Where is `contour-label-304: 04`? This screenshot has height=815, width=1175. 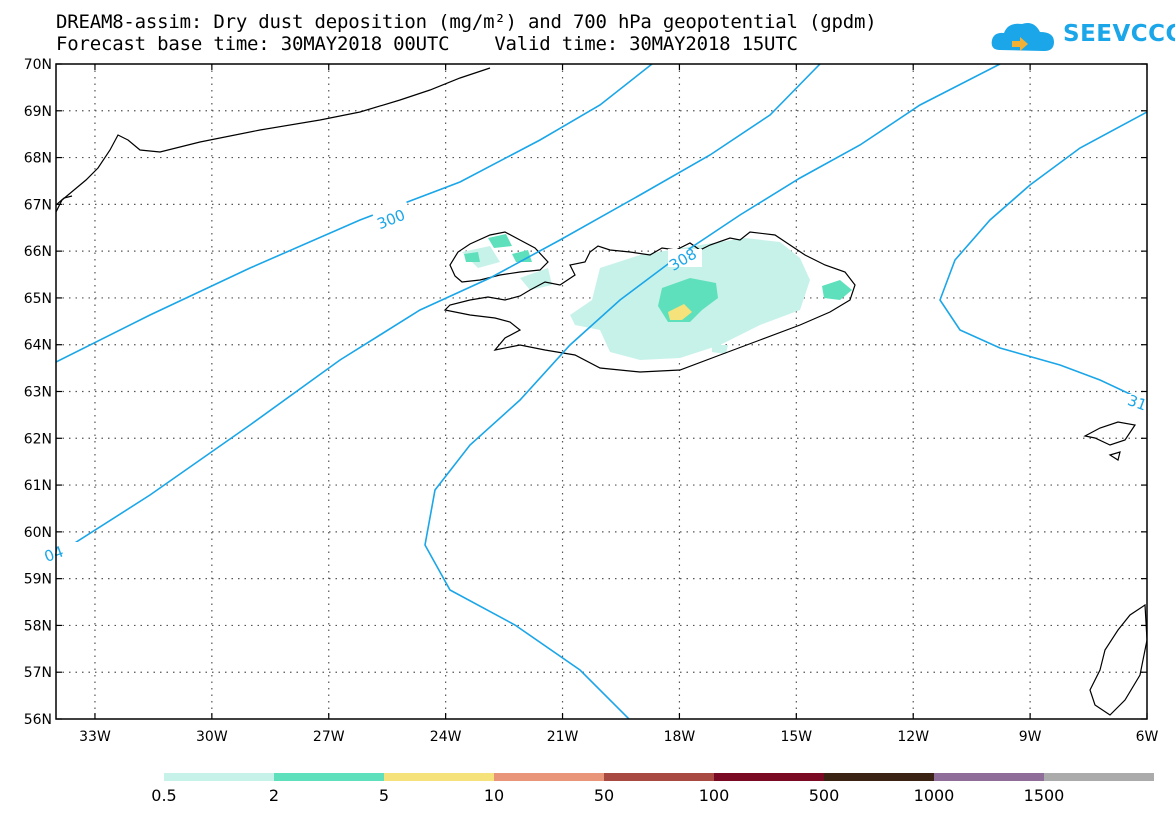 contour-label-304: 04 is located at coordinates (54, 553).